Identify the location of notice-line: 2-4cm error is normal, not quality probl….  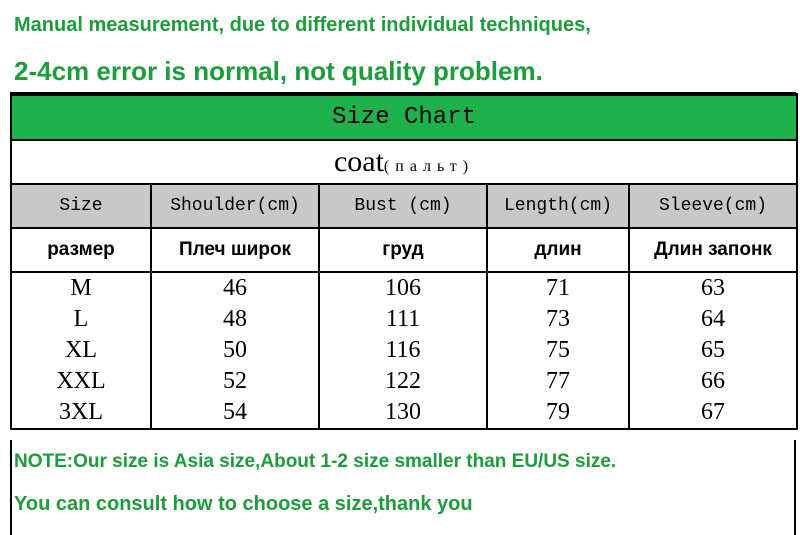
(278, 71).